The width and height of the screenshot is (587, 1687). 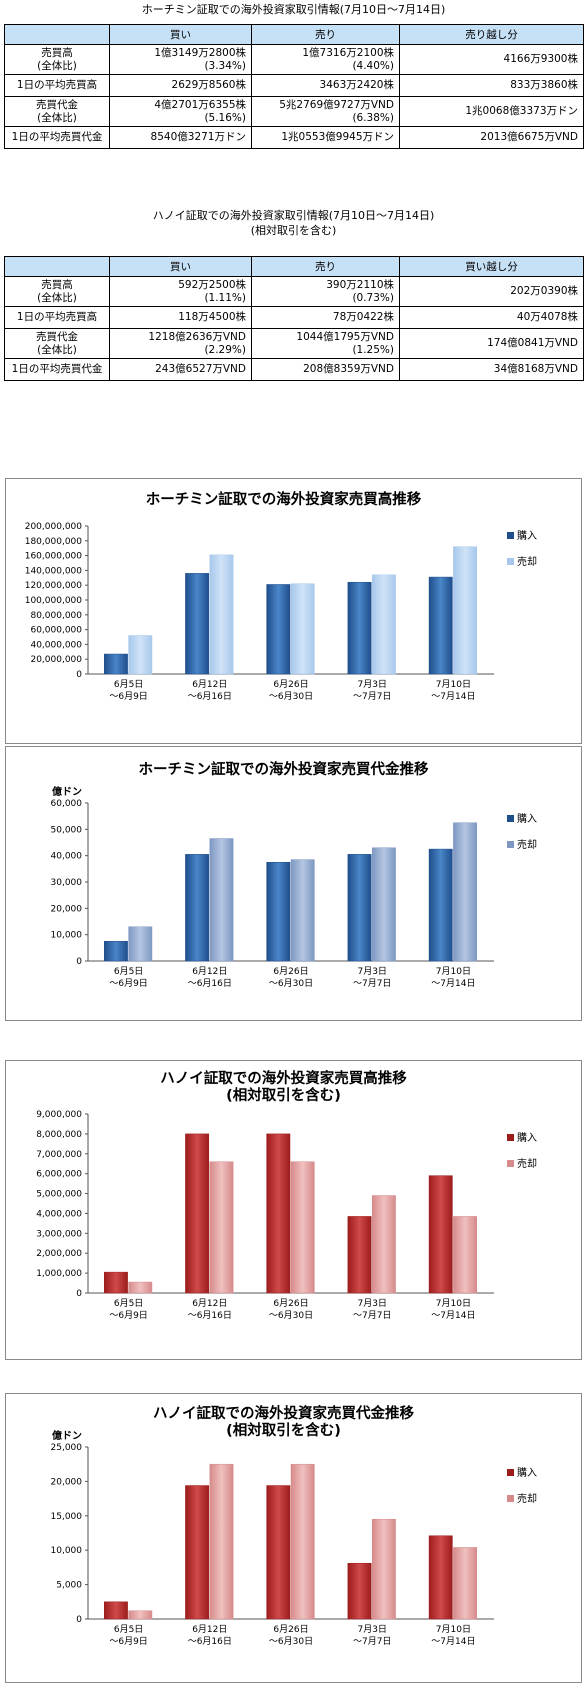 I want to click on y-tick-label: 0, so click(x=79, y=1294).